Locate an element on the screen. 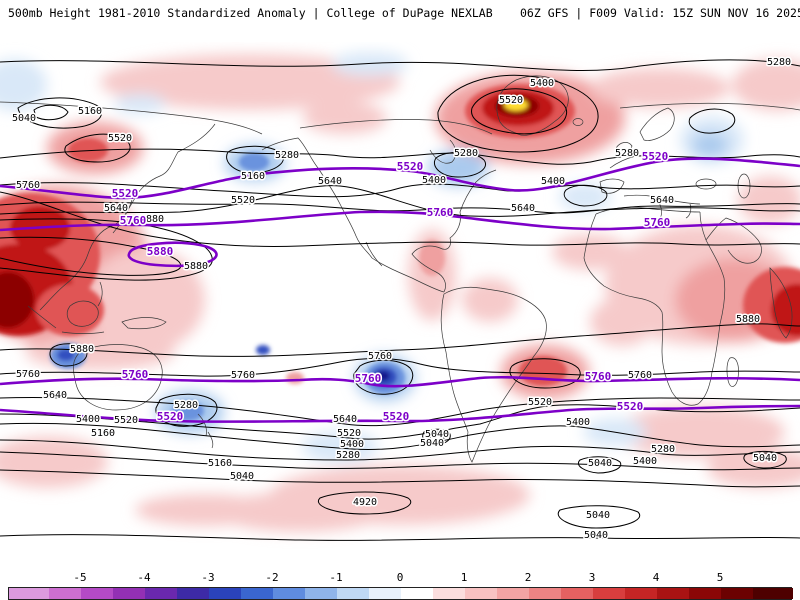 Image resolution: width=800 pixels, height=600 pixels. colorbar-tick-label: -1 is located at coordinates (336, 577).